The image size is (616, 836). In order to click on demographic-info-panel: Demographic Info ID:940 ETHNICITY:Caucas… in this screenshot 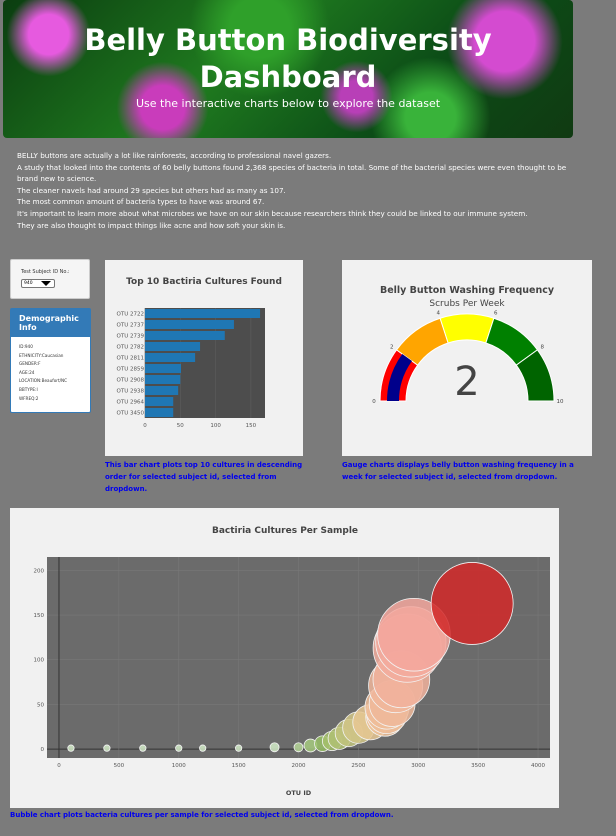, I will do `click(50, 360)`.